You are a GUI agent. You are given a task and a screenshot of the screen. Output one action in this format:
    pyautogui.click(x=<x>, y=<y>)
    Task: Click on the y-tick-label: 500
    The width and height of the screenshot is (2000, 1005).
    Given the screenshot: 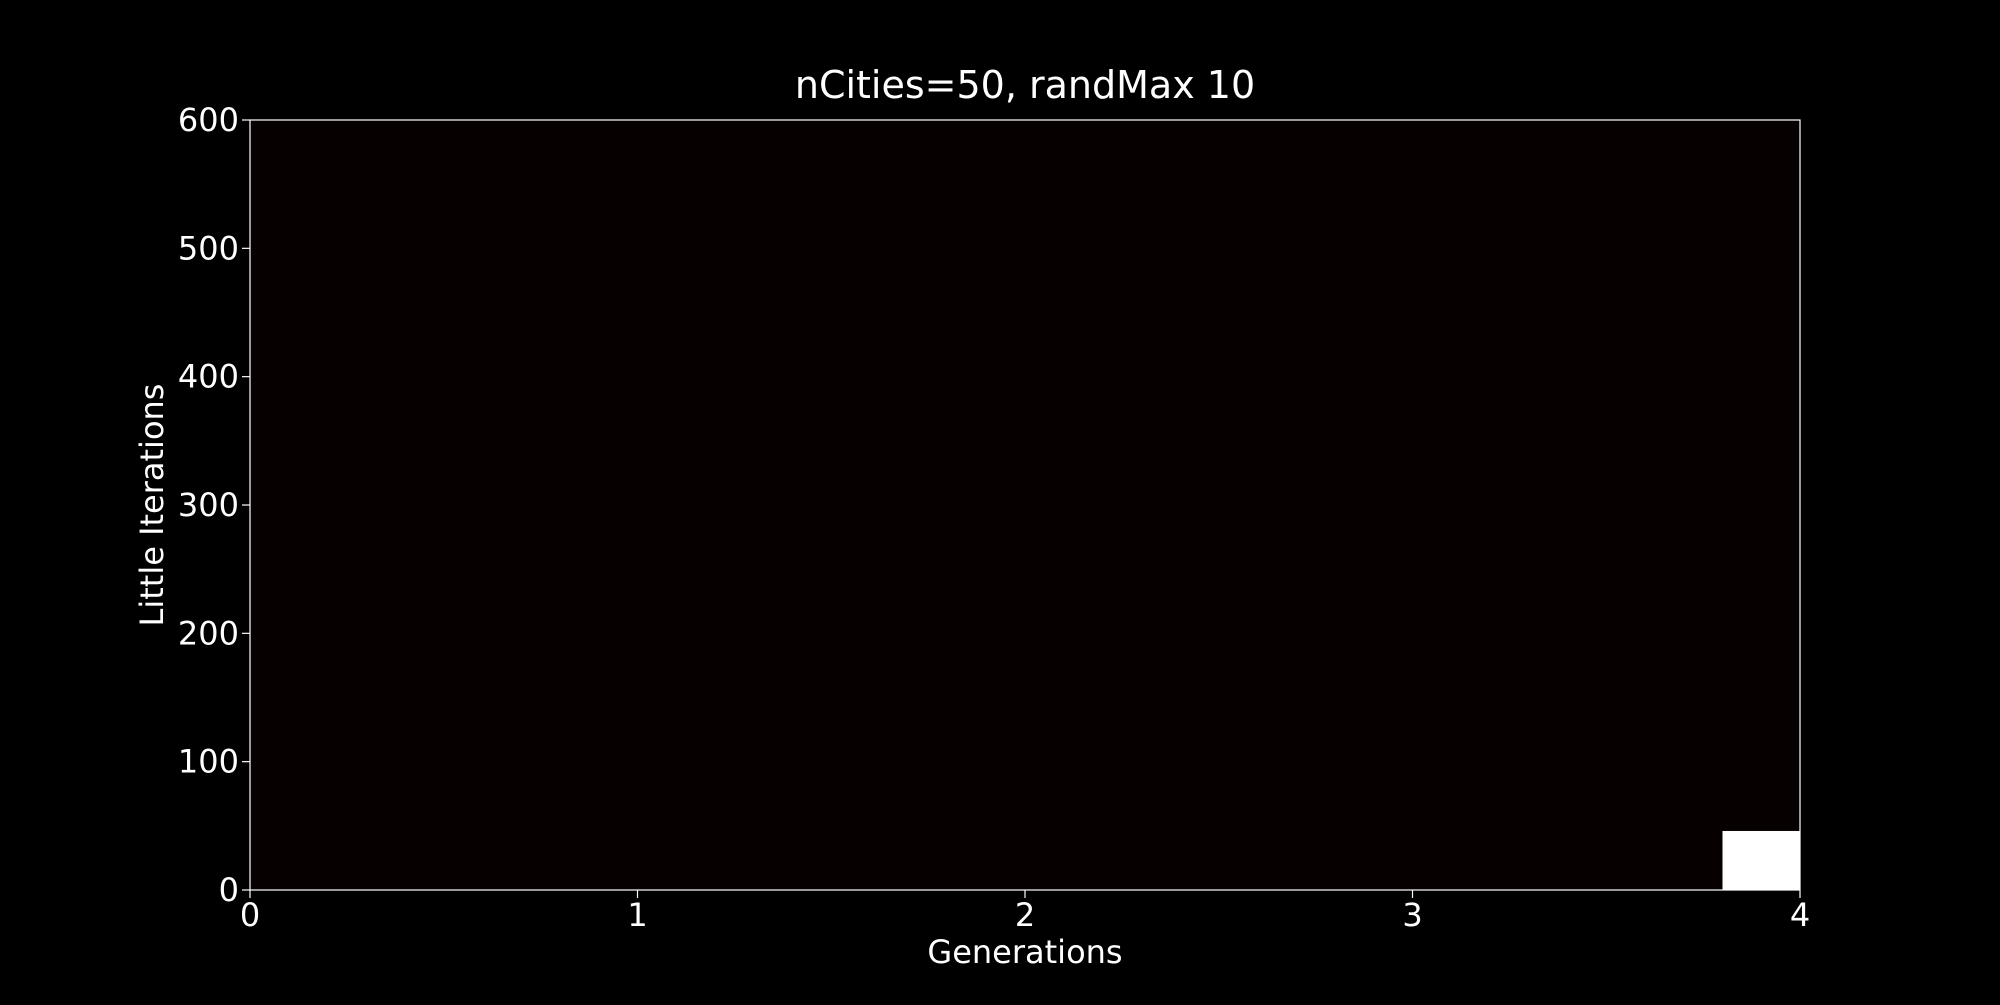 What is the action you would take?
    pyautogui.click(x=208, y=248)
    